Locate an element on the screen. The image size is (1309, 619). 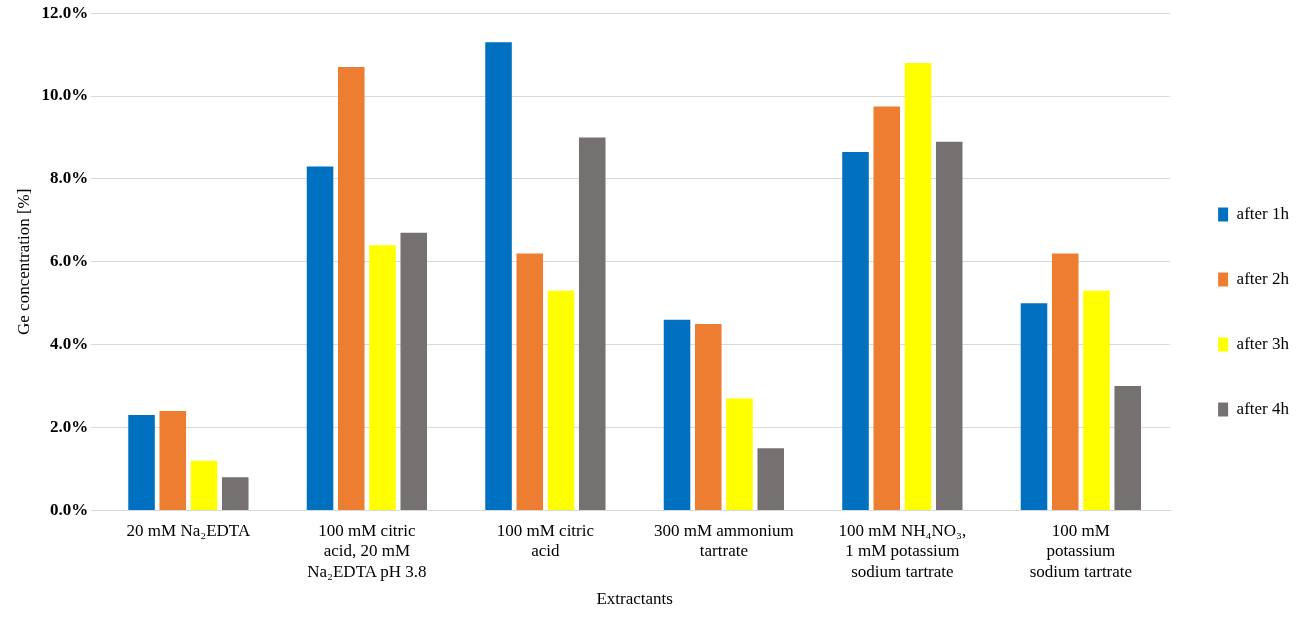
x-tick-label: 100 mM potassium sodium tartrate is located at coordinates (1081, 551).